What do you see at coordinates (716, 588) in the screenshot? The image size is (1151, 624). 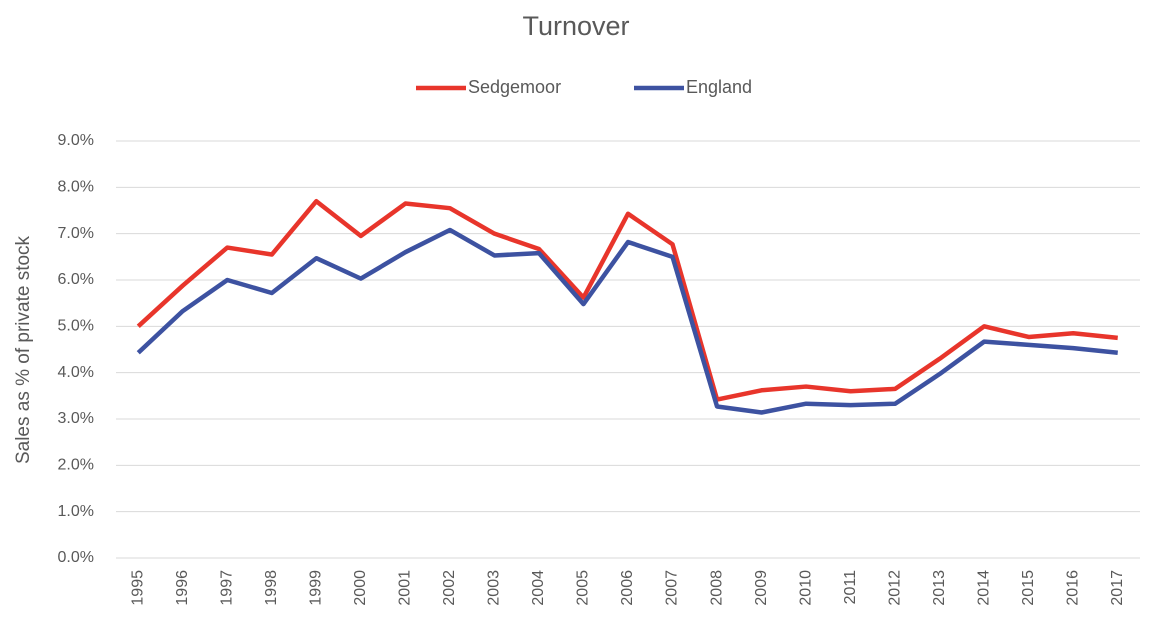 I see `x-tick-label: 2008` at bounding box center [716, 588].